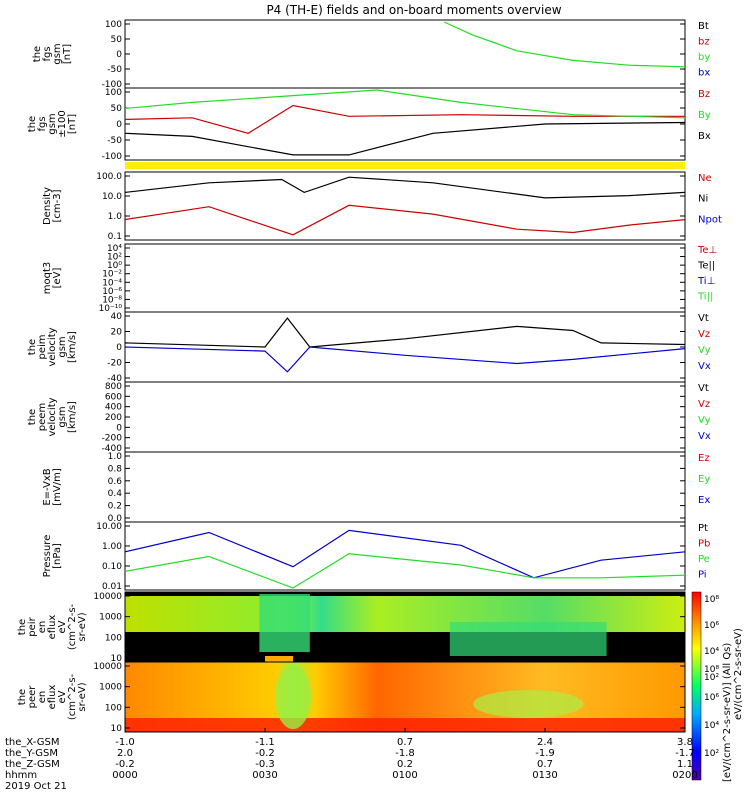 The width and height of the screenshot is (750, 800). What do you see at coordinates (705, 297) in the screenshot?
I see `legend-entry: Ti||` at bounding box center [705, 297].